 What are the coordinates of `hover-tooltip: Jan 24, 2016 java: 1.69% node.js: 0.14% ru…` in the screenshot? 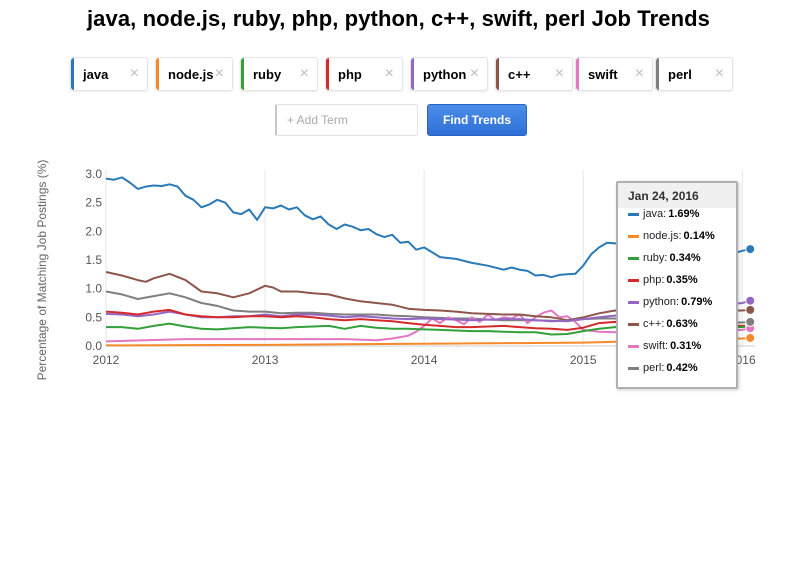 It's located at (677, 285).